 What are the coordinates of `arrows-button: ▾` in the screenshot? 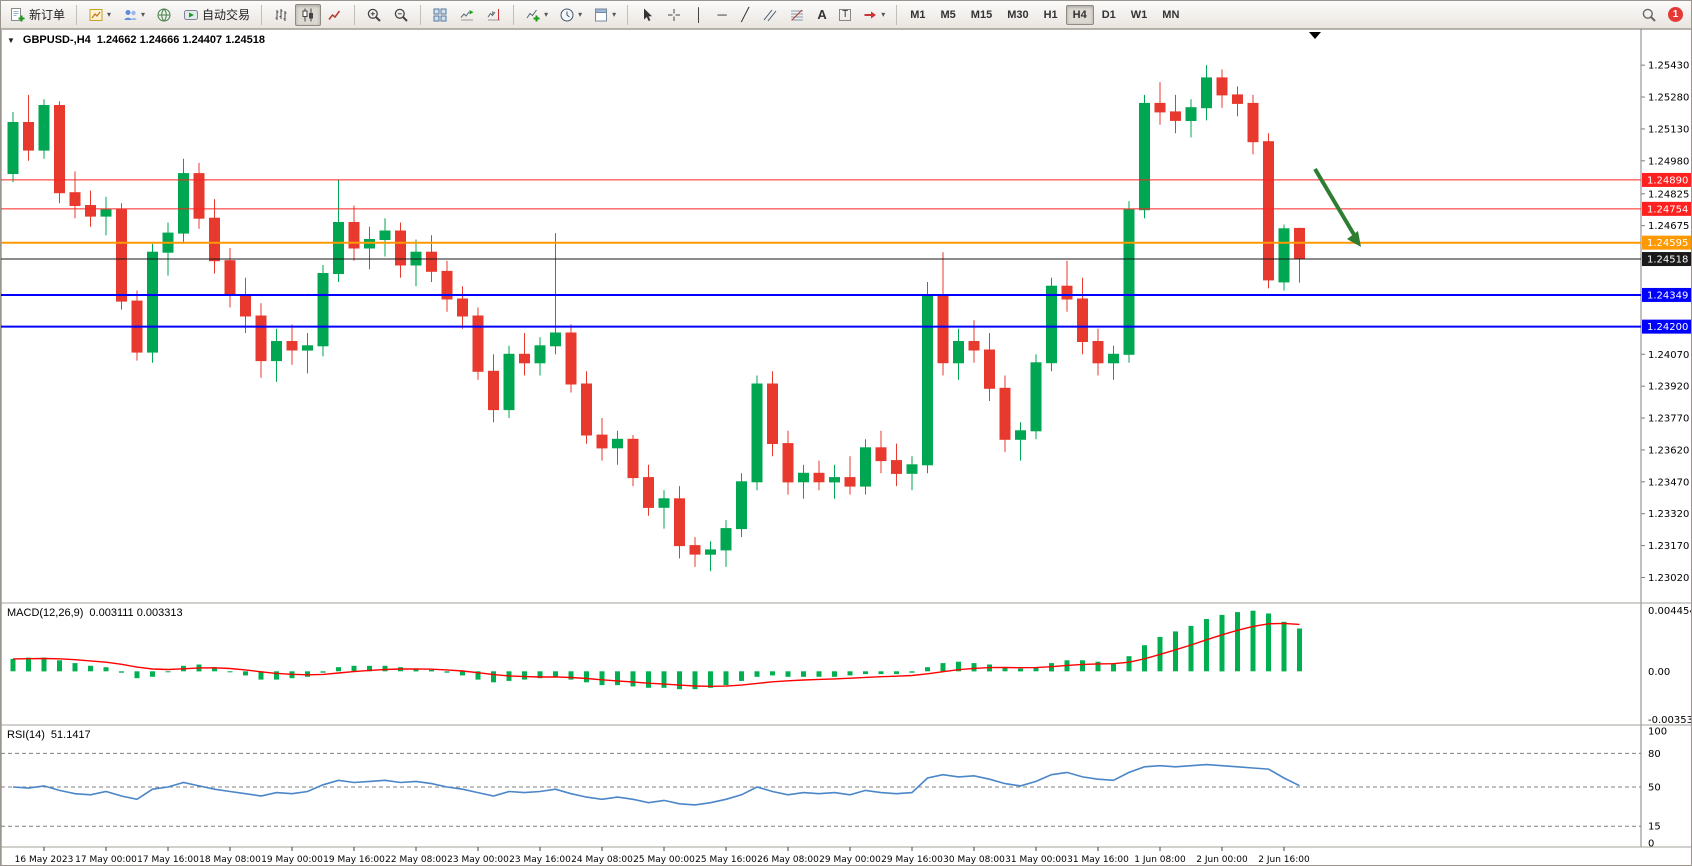 It's located at (873, 15).